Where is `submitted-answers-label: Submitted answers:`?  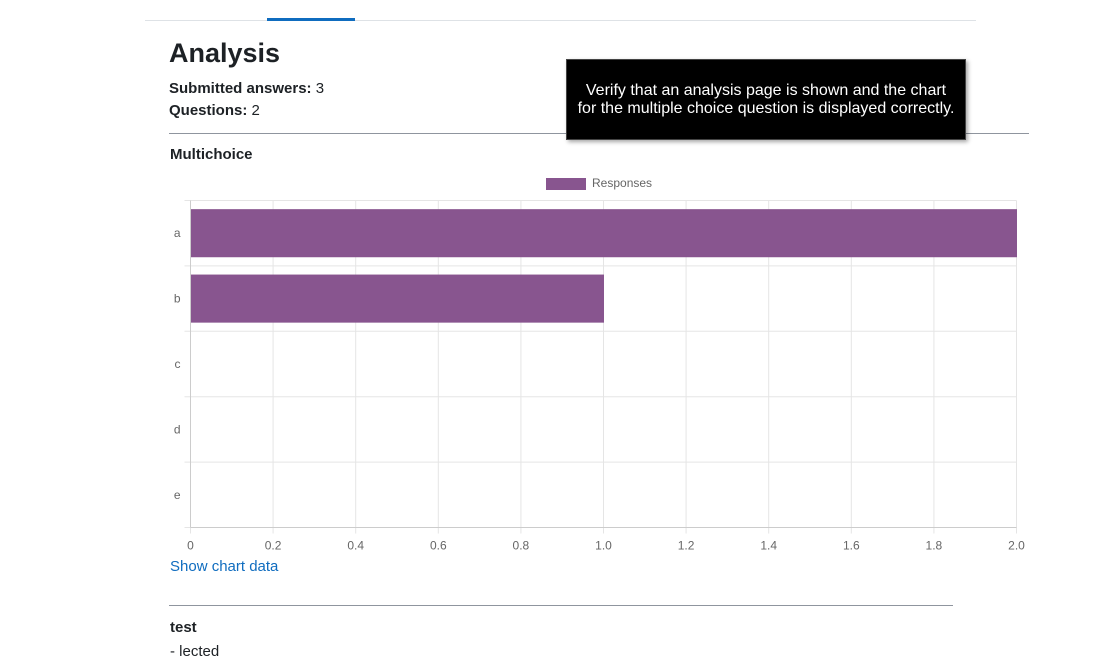
submitted-answers-label: Submitted answers: is located at coordinates (240, 88).